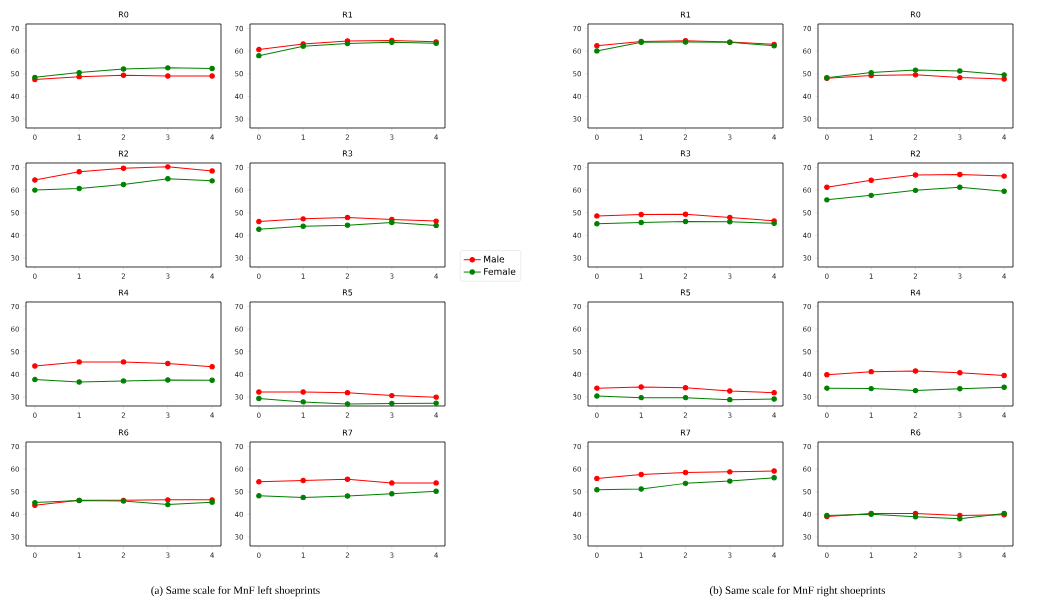 The width and height of the screenshot is (1040, 600). I want to click on legend-label: Male, so click(494, 259).